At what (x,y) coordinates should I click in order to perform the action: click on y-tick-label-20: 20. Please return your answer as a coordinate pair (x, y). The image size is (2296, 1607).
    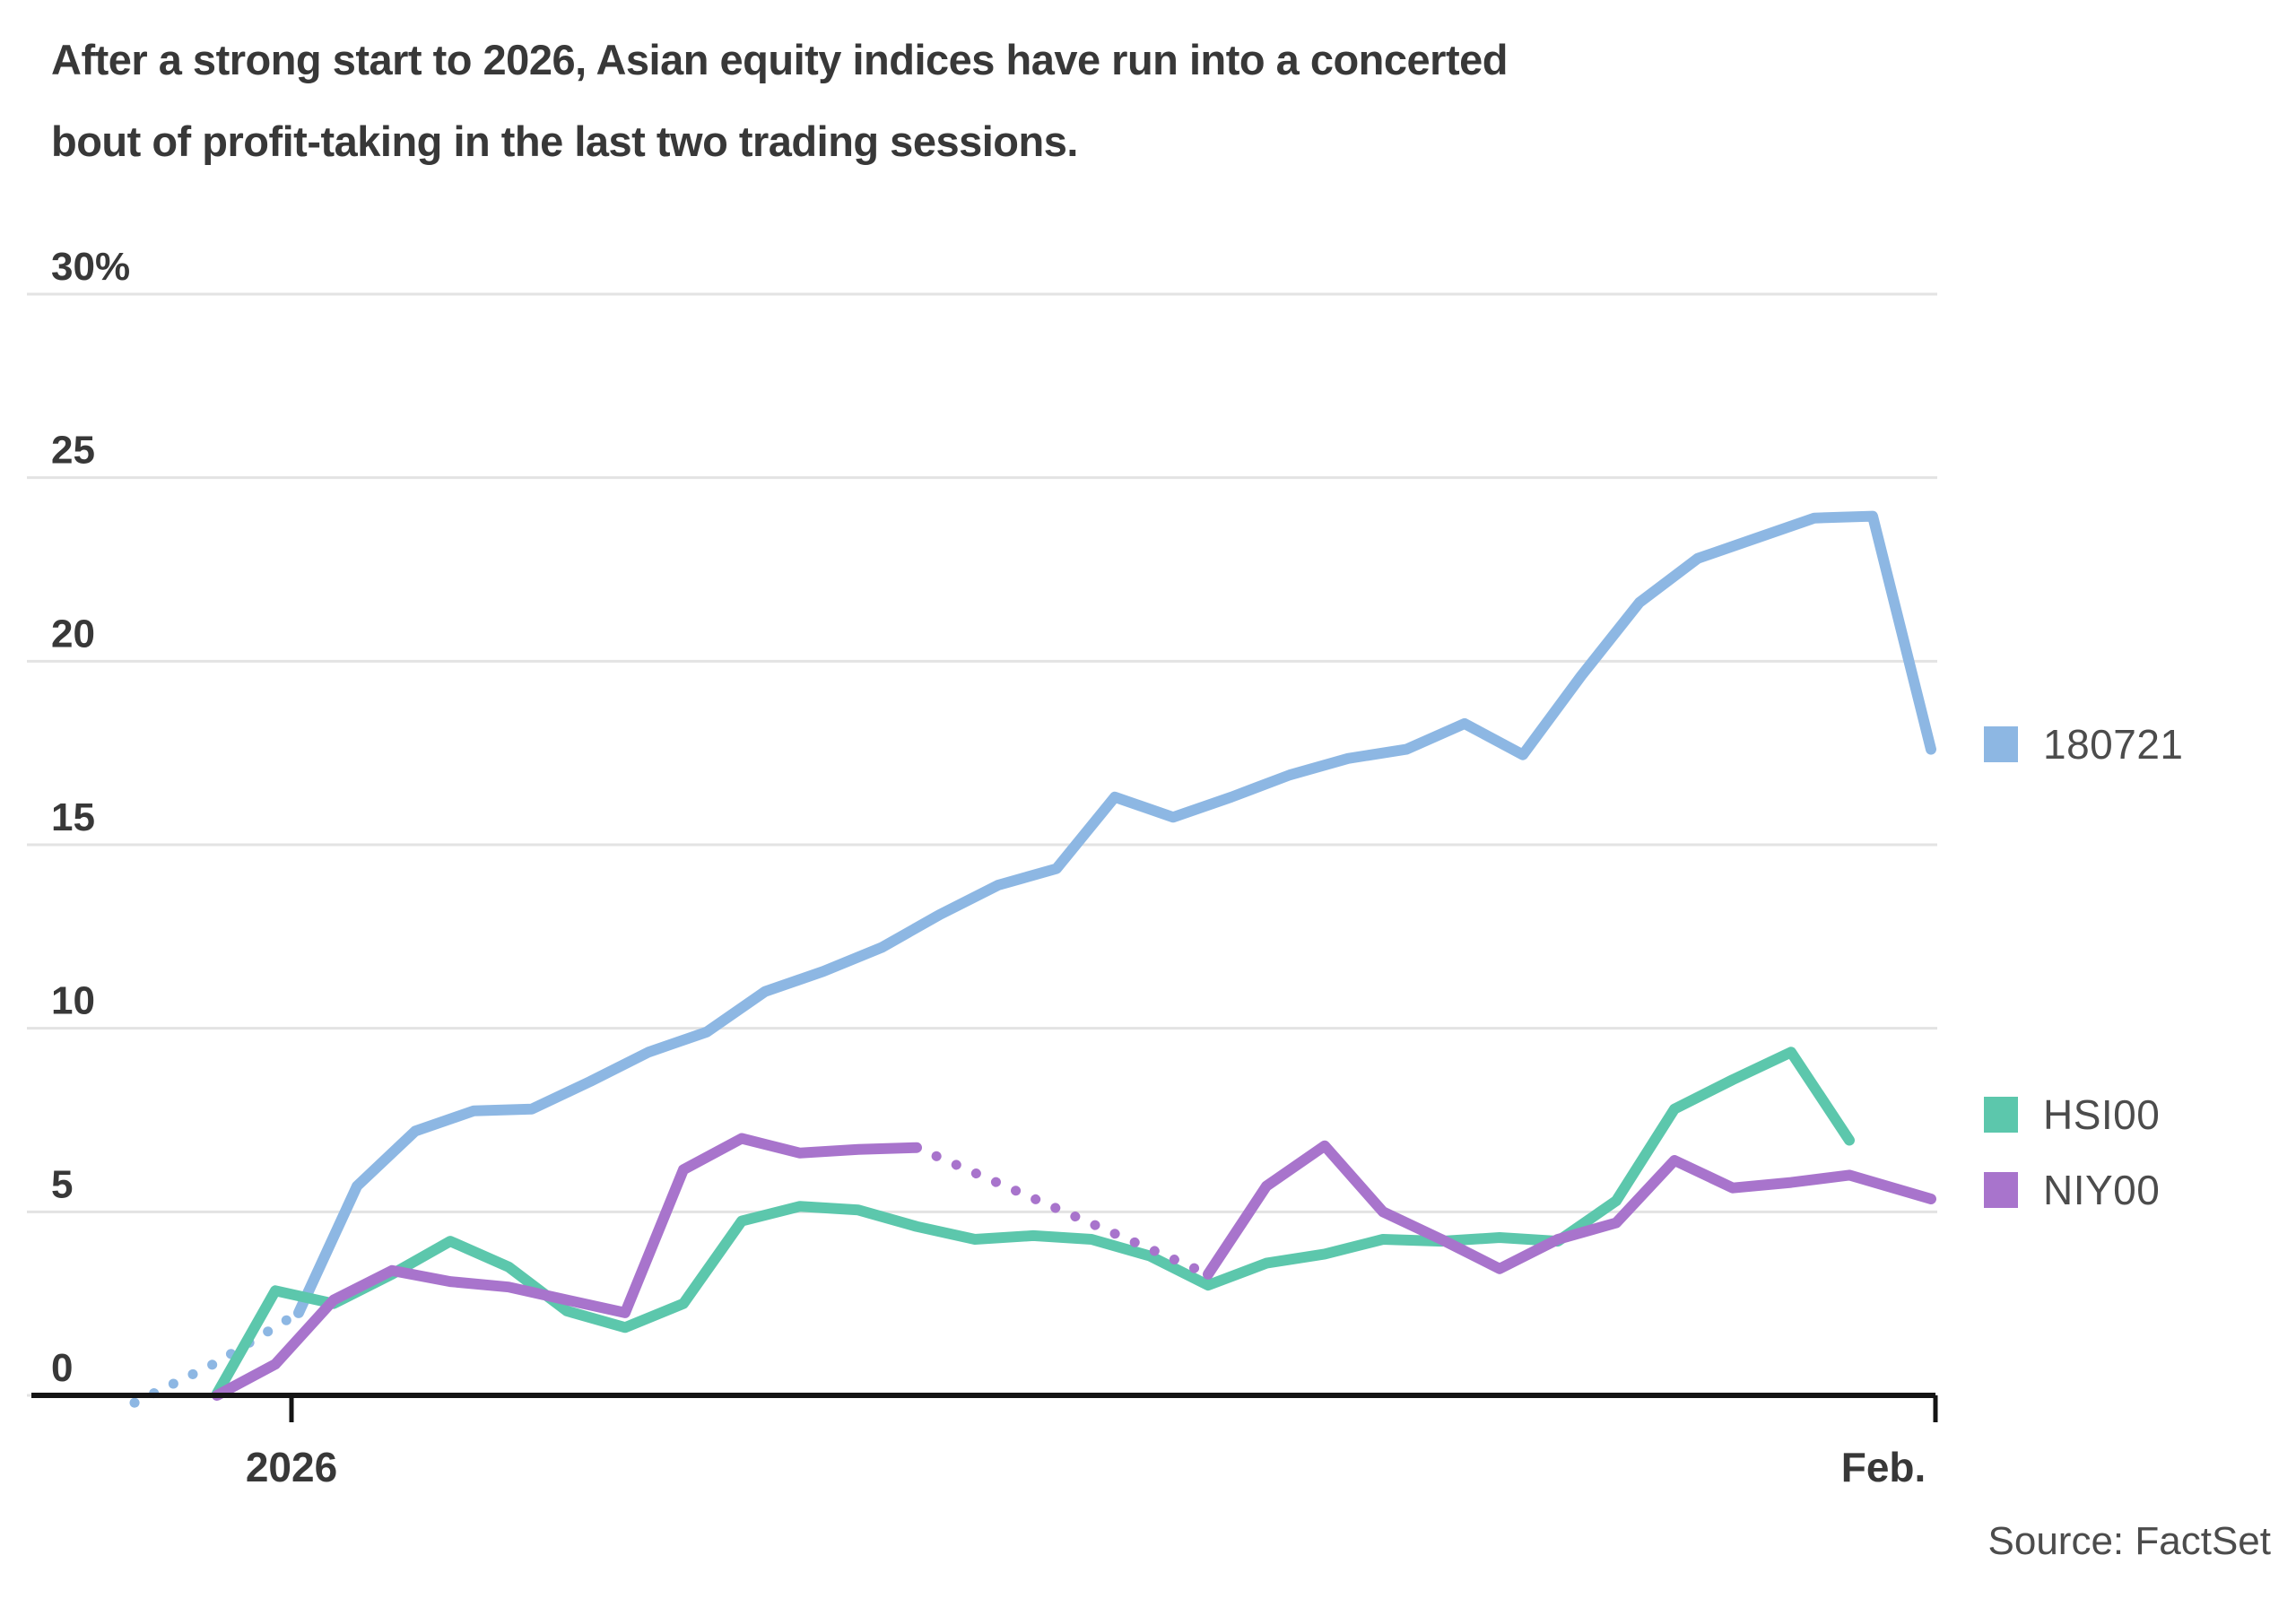
    Looking at the image, I should click on (73, 634).